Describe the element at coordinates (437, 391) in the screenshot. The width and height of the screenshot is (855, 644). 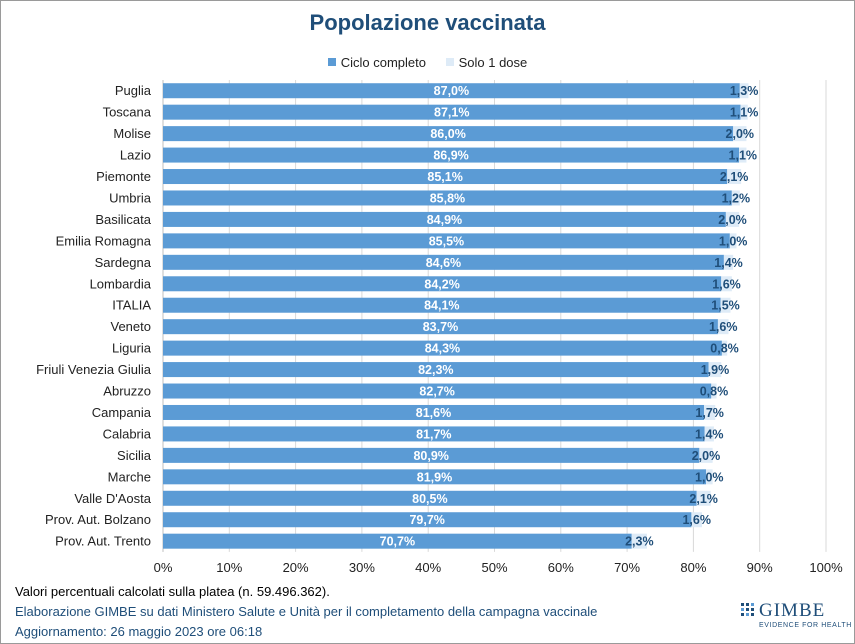
I see `bar-ciclo-completo-abruzzo` at that location.